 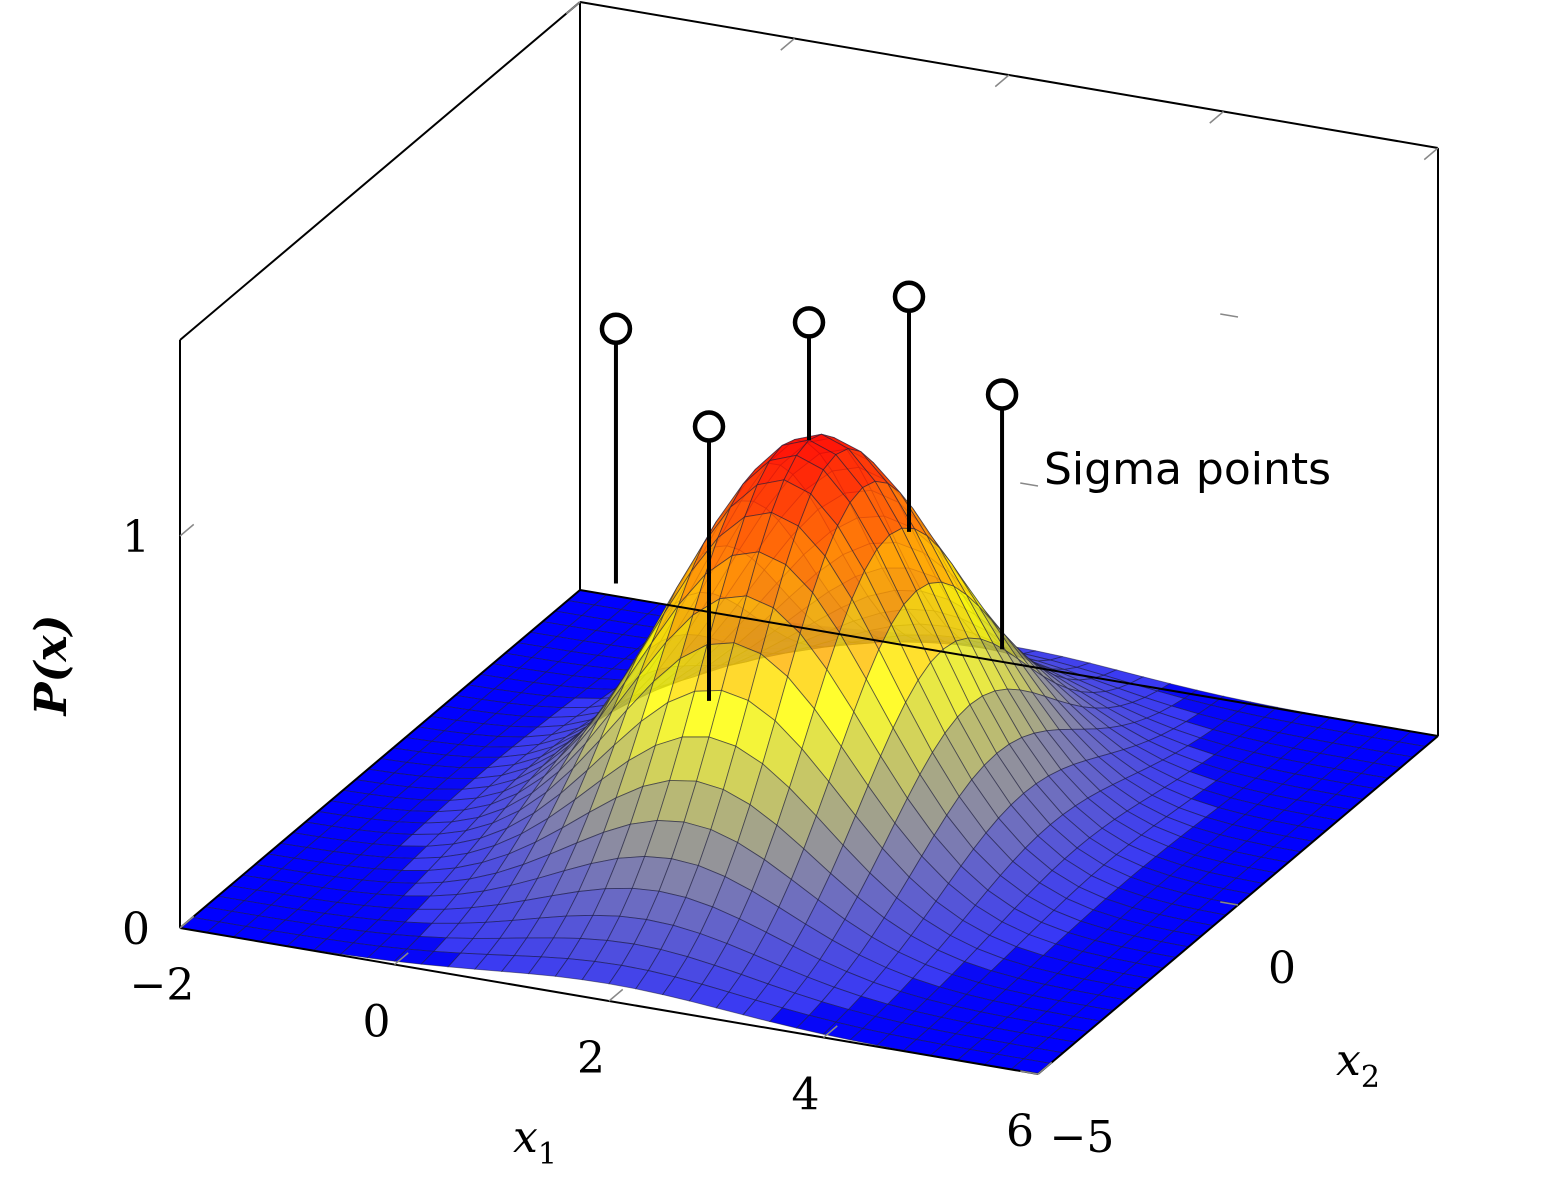 I want to click on x-axis-label: x1, so click(x=535, y=1142).